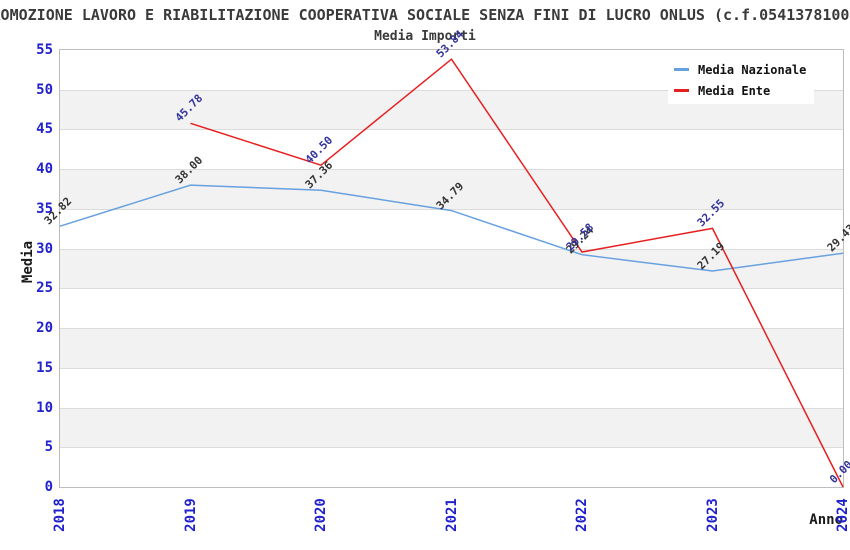 The image size is (850, 550). What do you see at coordinates (425, 36) in the screenshot?
I see `chart-subtitle: Media Importi` at bounding box center [425, 36].